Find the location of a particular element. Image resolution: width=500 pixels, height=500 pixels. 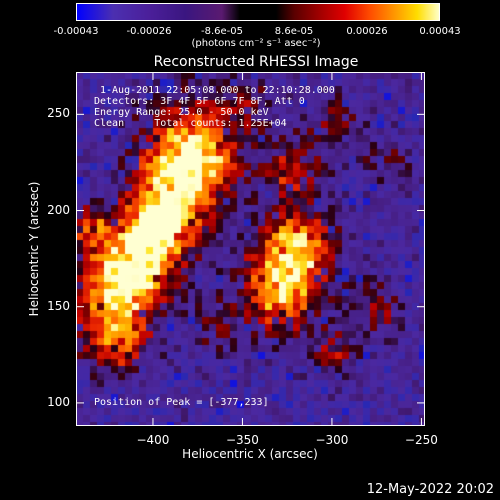

timestamp: 12-May-2022 20:02 is located at coordinates (430, 489).